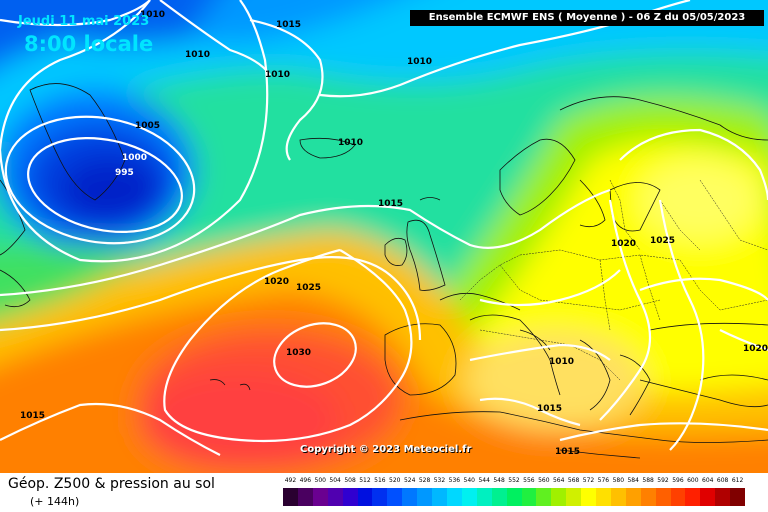 The height and width of the screenshot is (512, 768). Describe the element at coordinates (663, 480) in the screenshot. I see `legend-value: 592` at that location.